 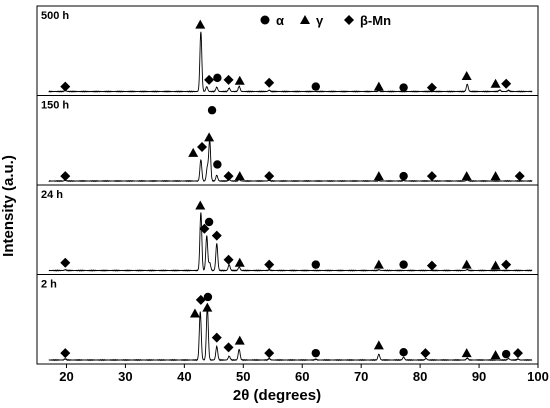 What do you see at coordinates (280, 20) in the screenshot?
I see `legend-label: α` at bounding box center [280, 20].